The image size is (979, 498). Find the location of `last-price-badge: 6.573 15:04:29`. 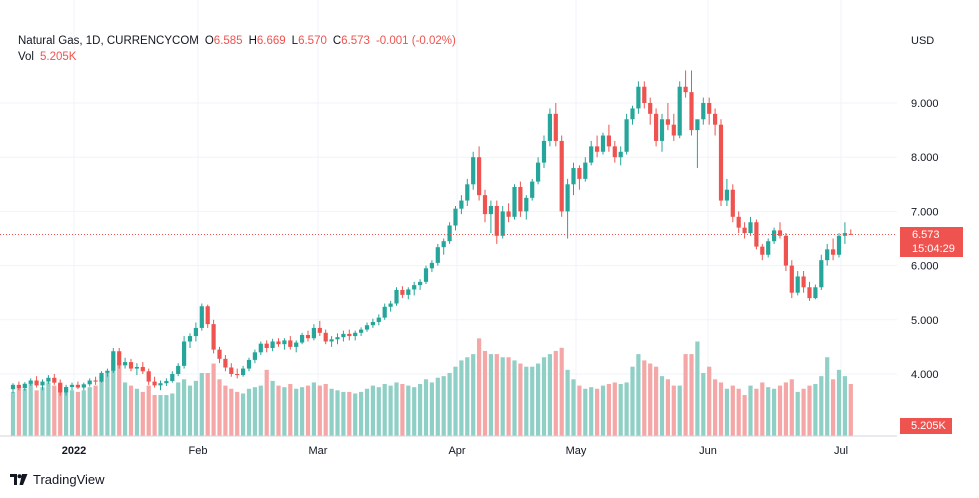

last-price-badge: 6.573 15:04:29 is located at coordinates (931, 242).